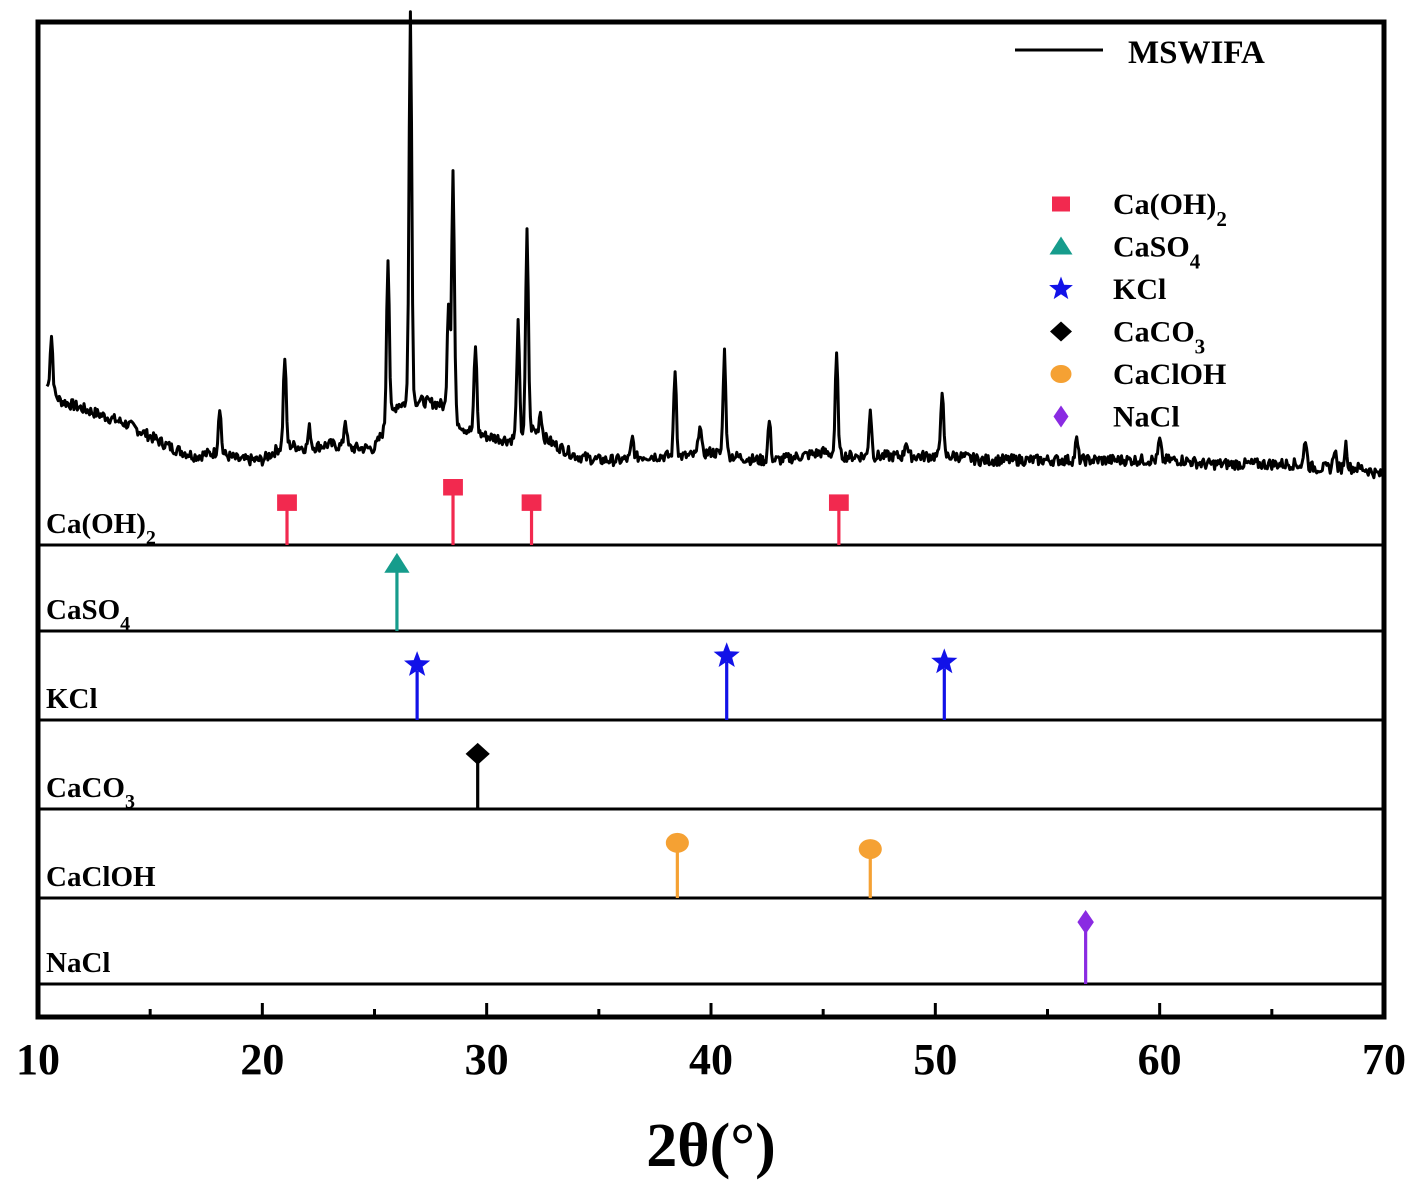 The width and height of the screenshot is (1425, 1192). I want to click on x-tick-label: 70, so click(1384, 1059).